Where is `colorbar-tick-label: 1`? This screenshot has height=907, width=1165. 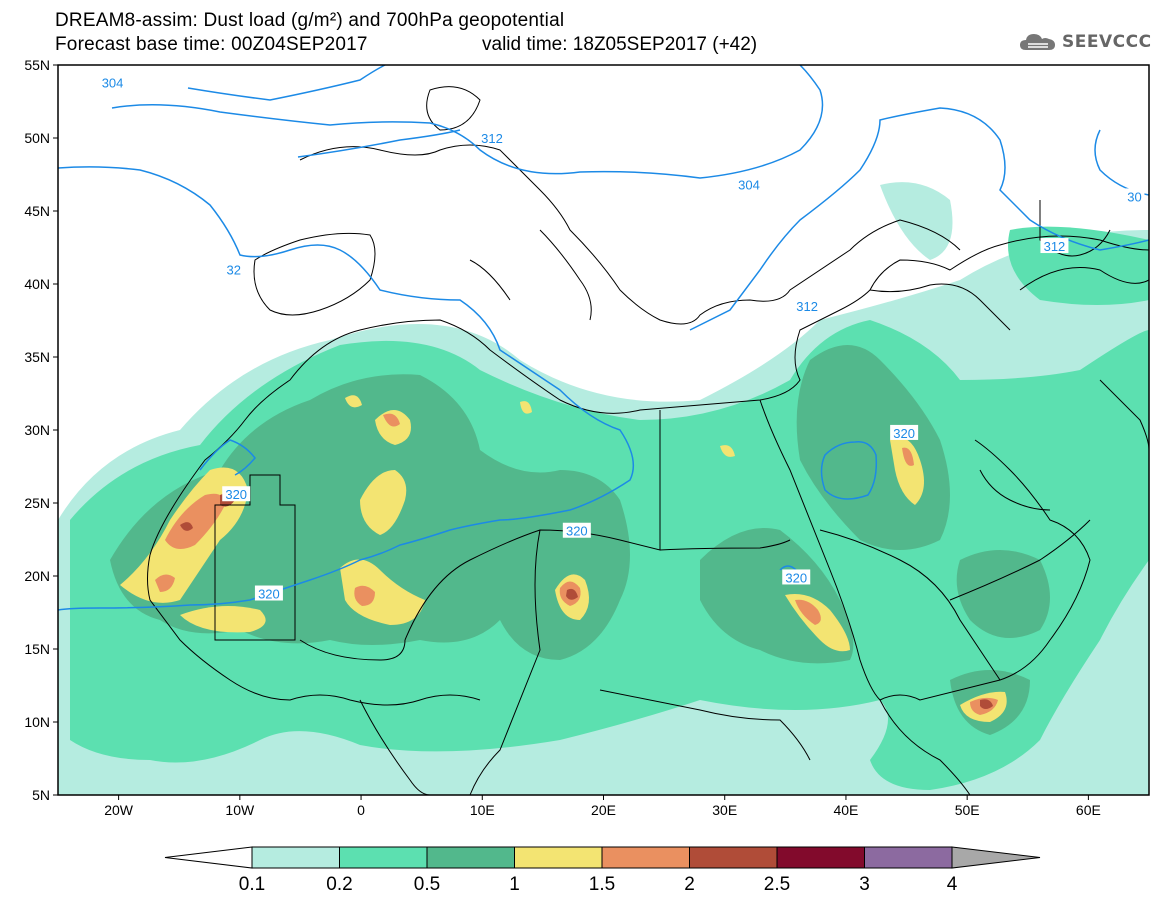
colorbar-tick-label: 1 is located at coordinates (514, 884).